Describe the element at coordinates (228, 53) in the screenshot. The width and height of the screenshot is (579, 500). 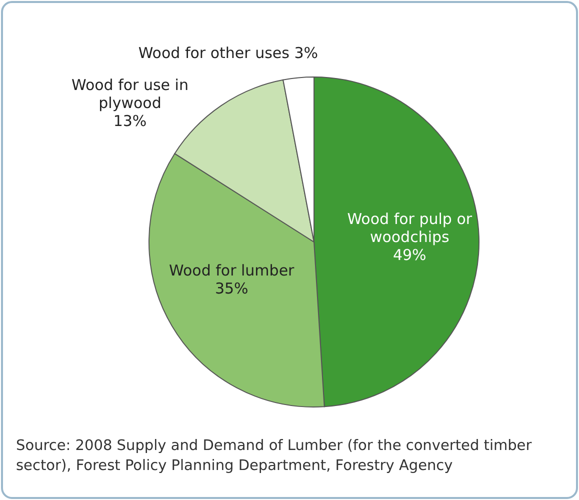
I see `slice-label: Wood for other uses 3%` at that location.